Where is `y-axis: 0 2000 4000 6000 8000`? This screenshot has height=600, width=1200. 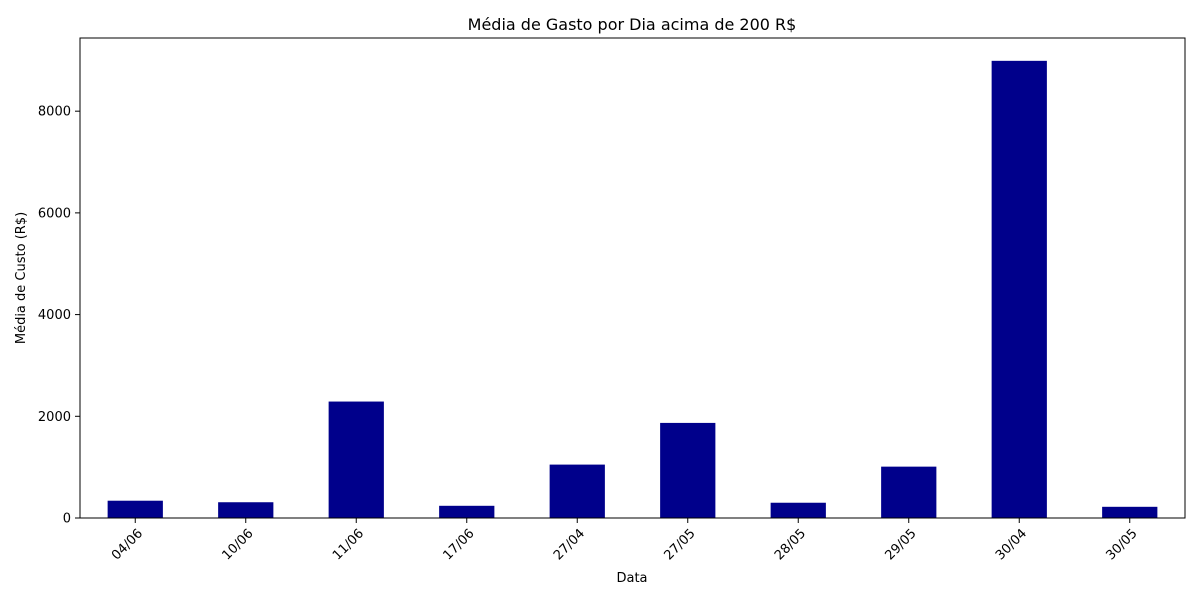
y-axis: 0 2000 4000 6000 8000 is located at coordinates (59, 316).